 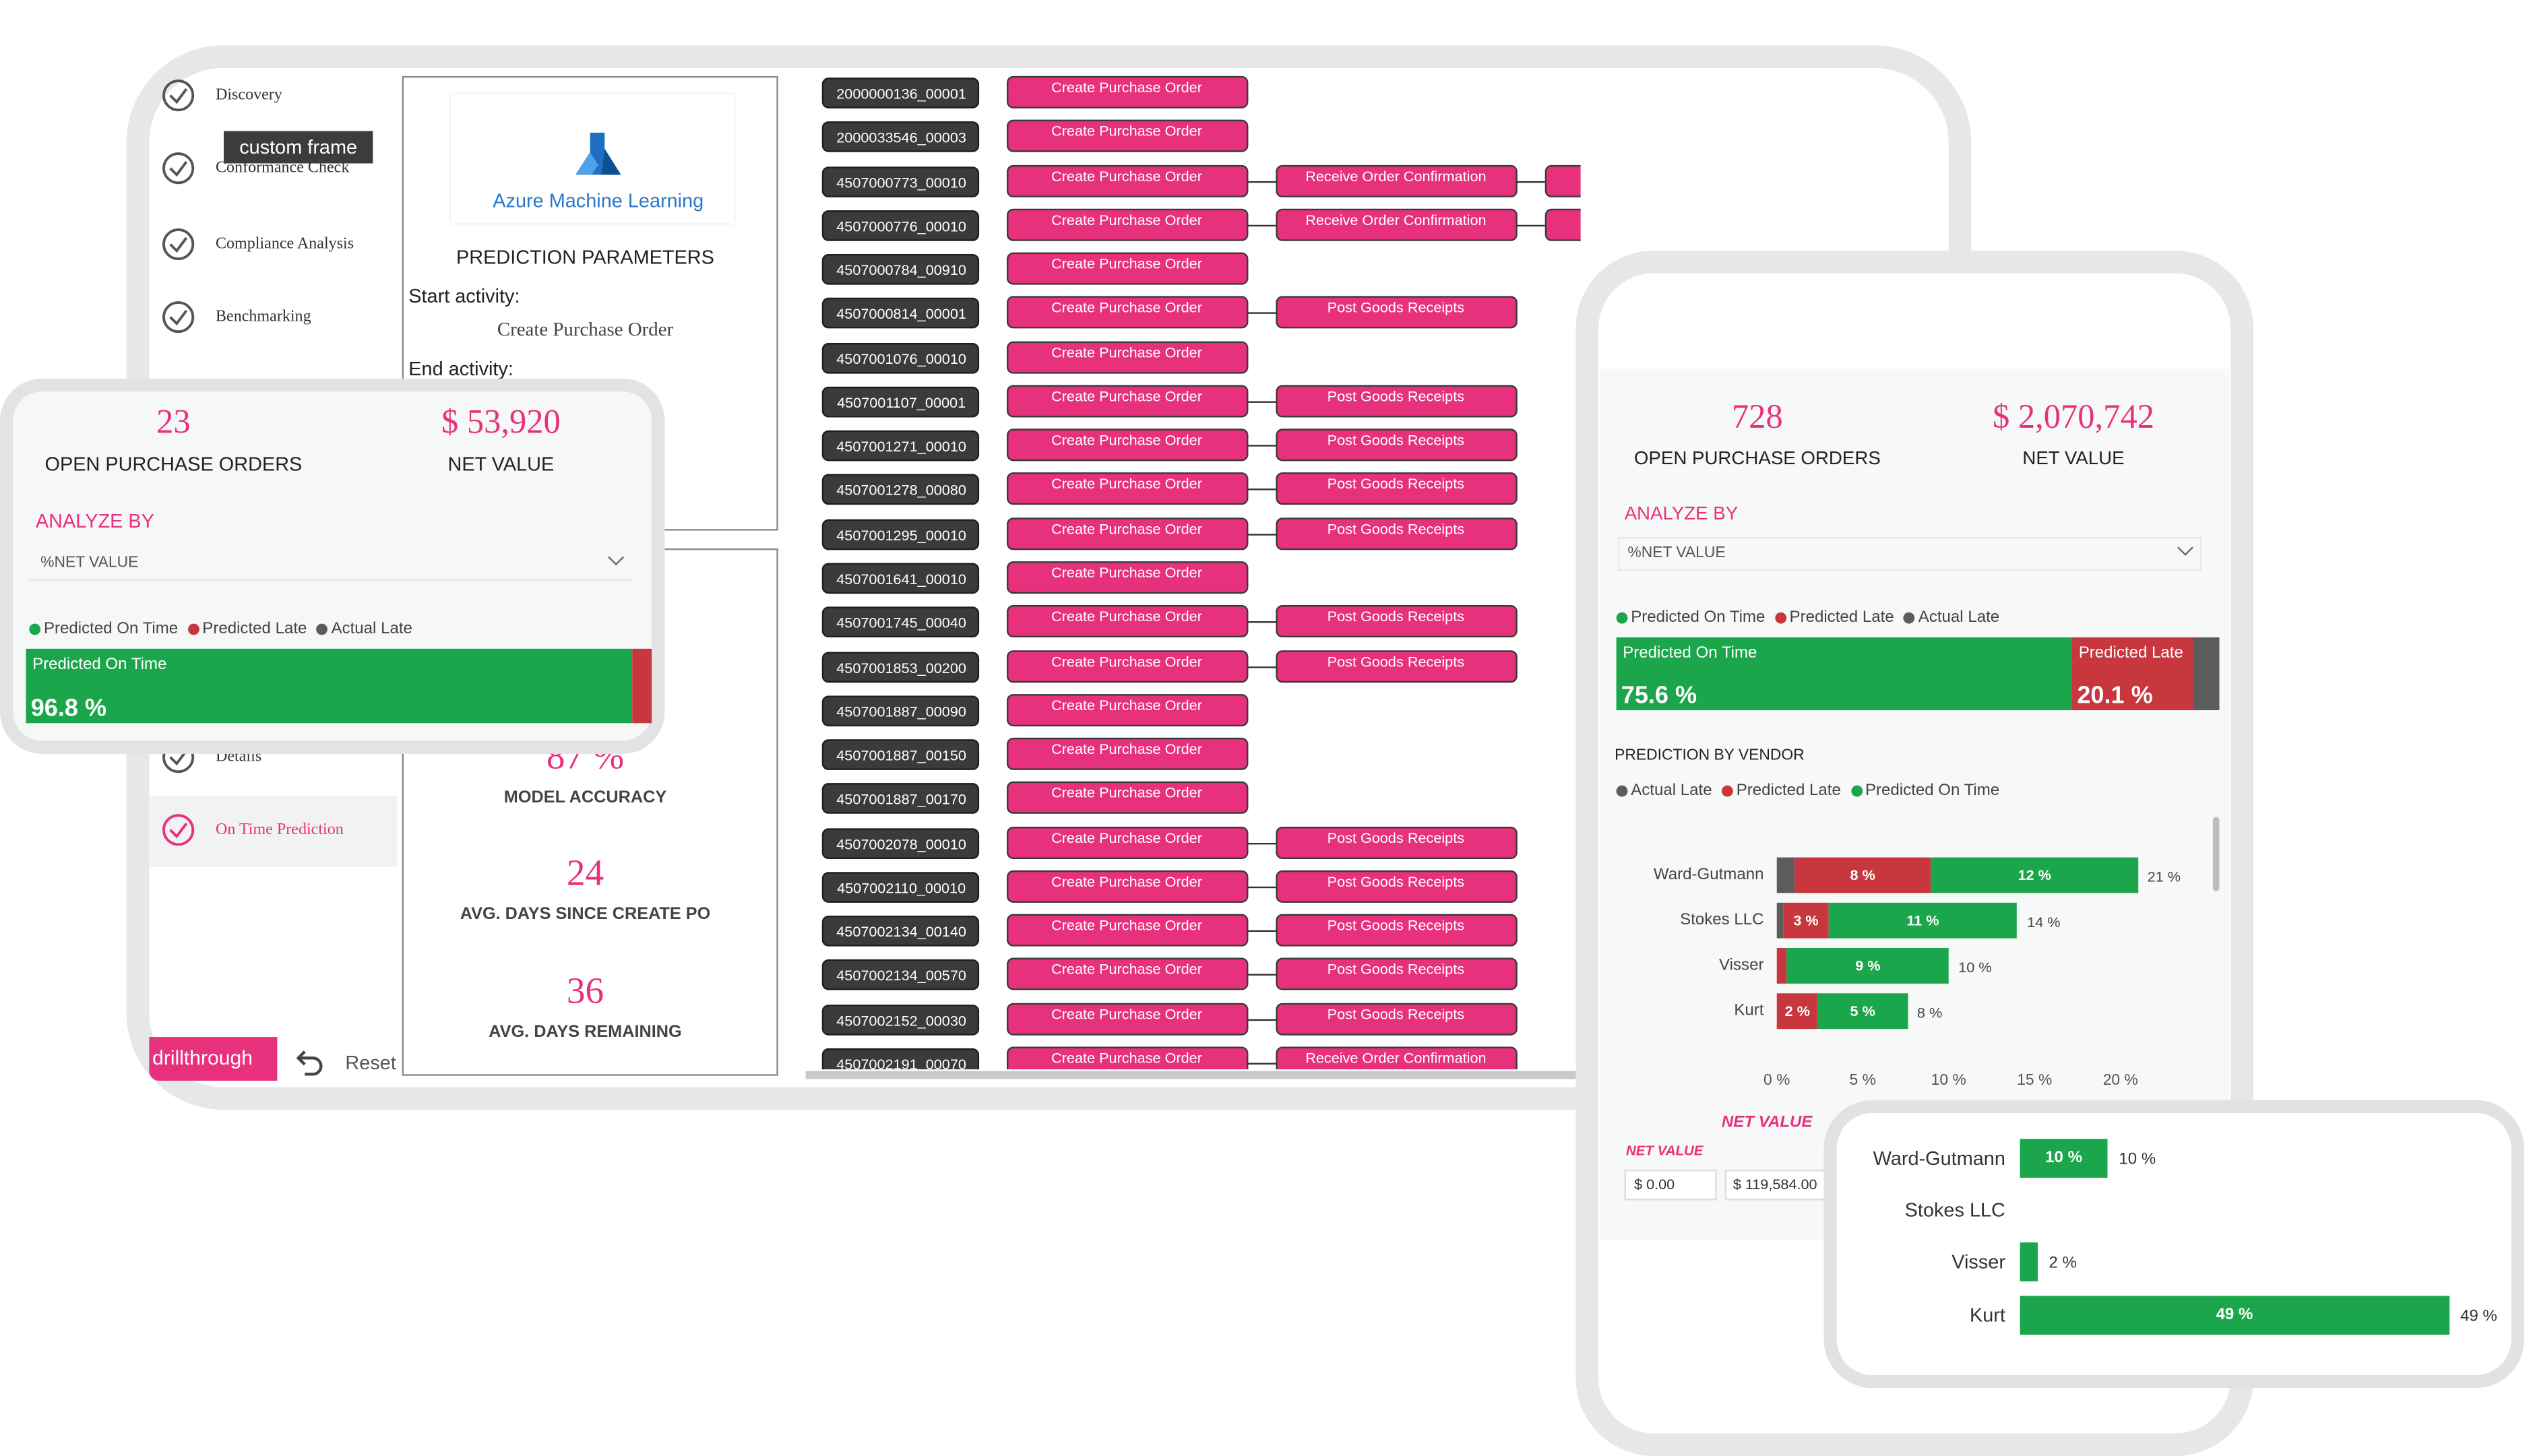 What do you see at coordinates (598, 153) in the screenshot?
I see `azure-logo-icon` at bounding box center [598, 153].